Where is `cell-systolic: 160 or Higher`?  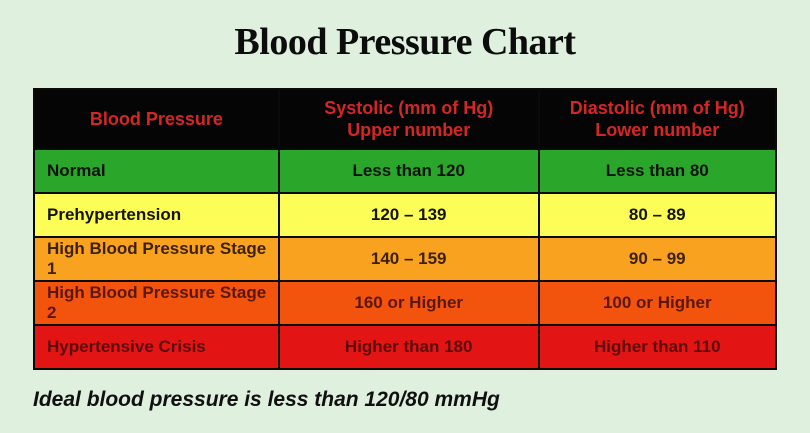 cell-systolic: 160 or Higher is located at coordinates (408, 303).